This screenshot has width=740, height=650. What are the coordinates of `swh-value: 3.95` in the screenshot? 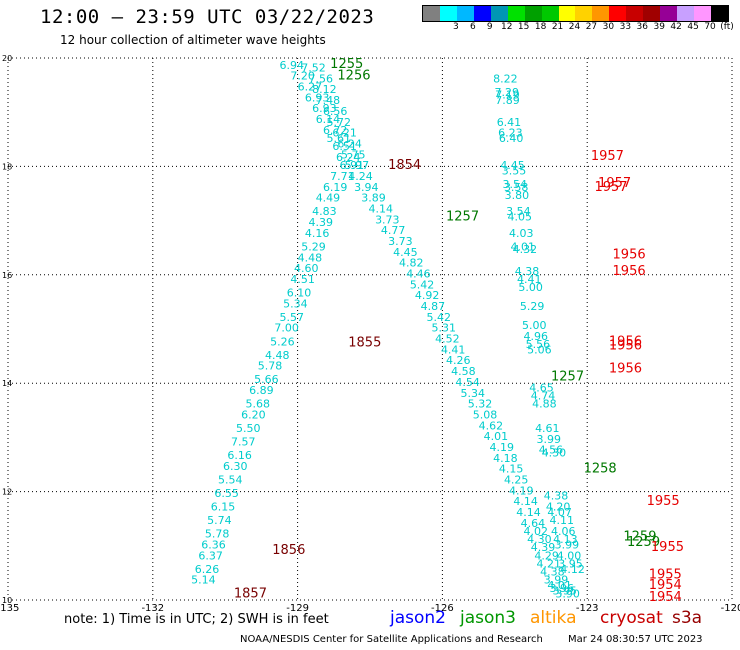 It's located at (570, 563).